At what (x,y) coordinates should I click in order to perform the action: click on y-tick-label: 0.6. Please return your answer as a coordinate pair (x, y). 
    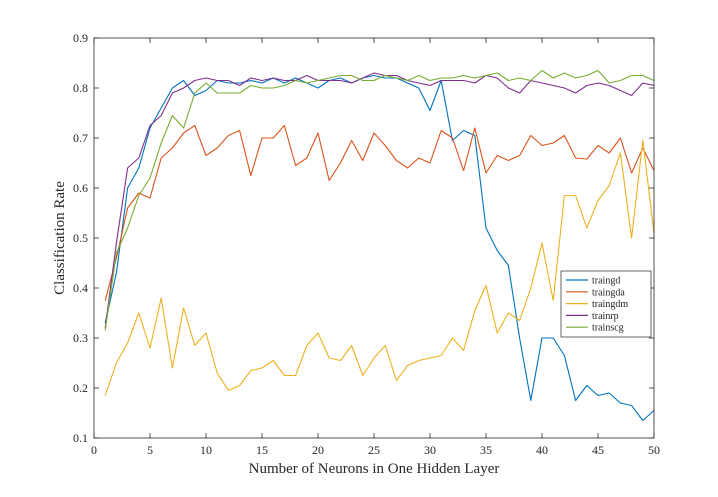
    Looking at the image, I should click on (80, 188).